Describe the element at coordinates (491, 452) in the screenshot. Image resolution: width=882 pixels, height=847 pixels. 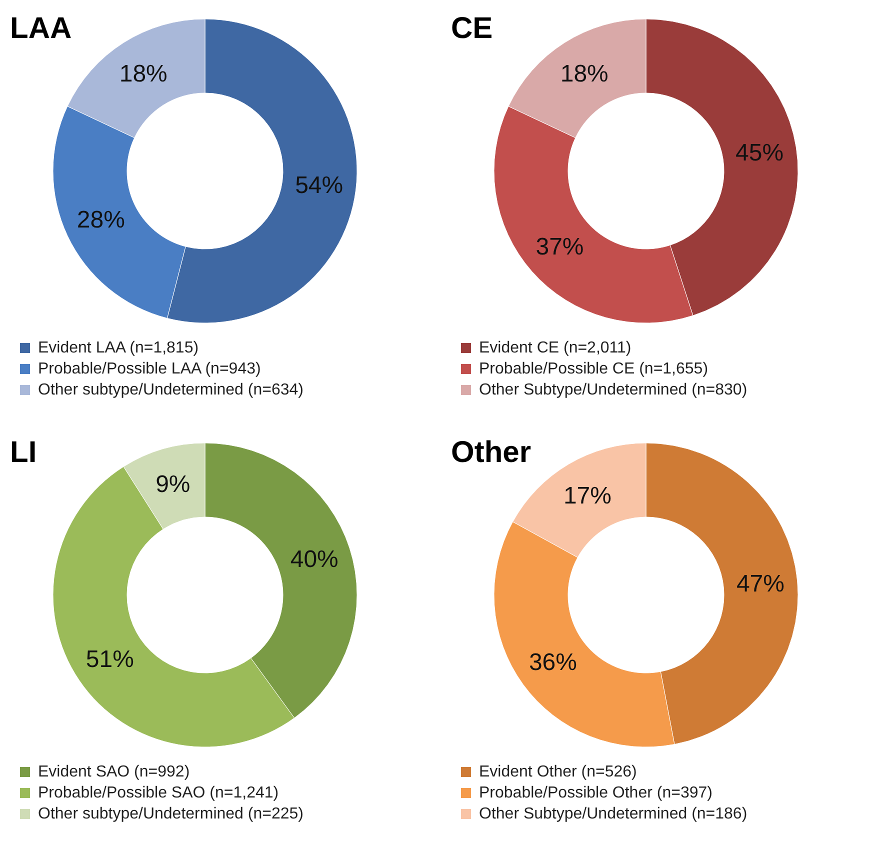
I see `chart-title: Other` at that location.